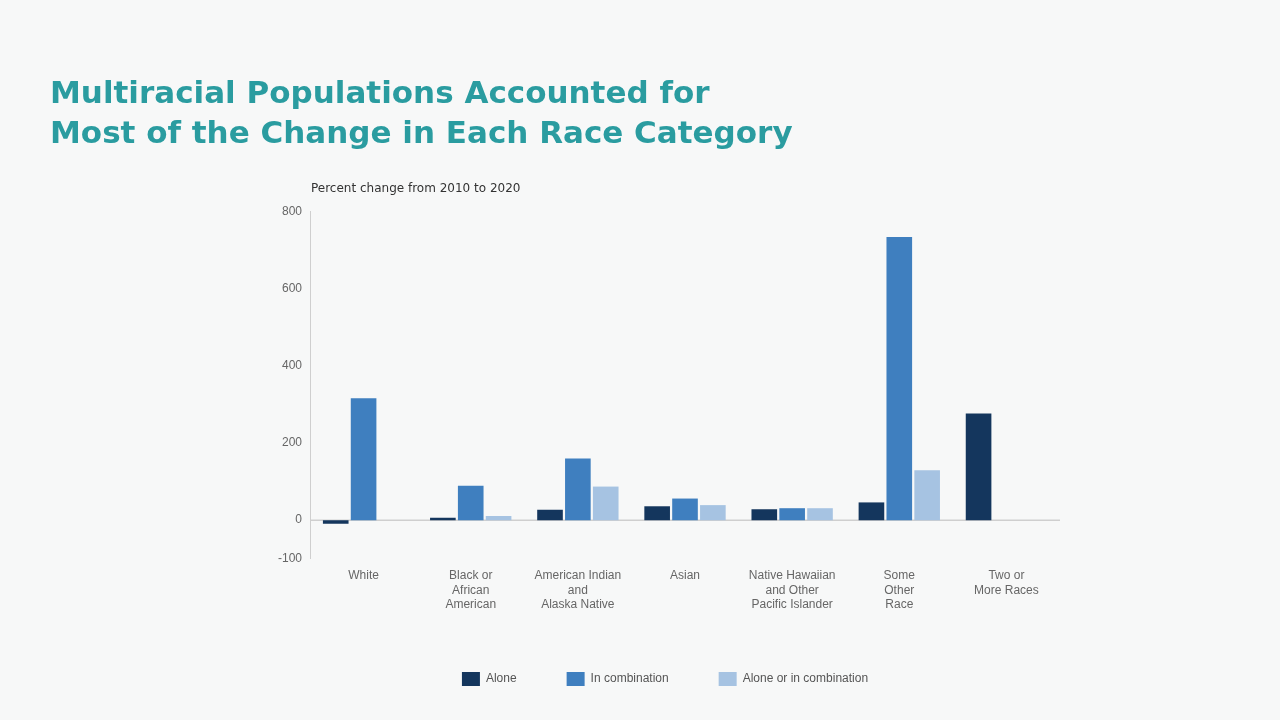  Describe the element at coordinates (805, 678) in the screenshot. I see `legend-label: Alone or in combination` at that location.